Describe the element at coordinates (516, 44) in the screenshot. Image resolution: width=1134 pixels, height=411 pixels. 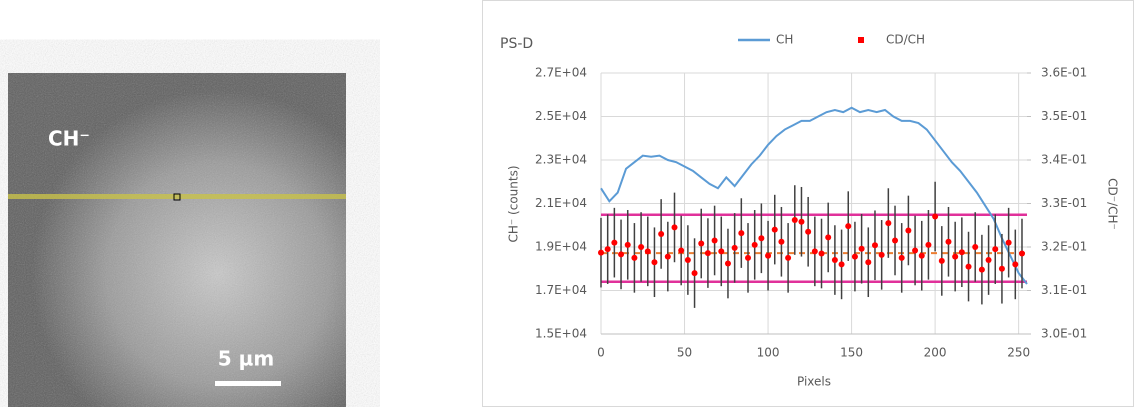
I see `chart-title: PS-D` at that location.